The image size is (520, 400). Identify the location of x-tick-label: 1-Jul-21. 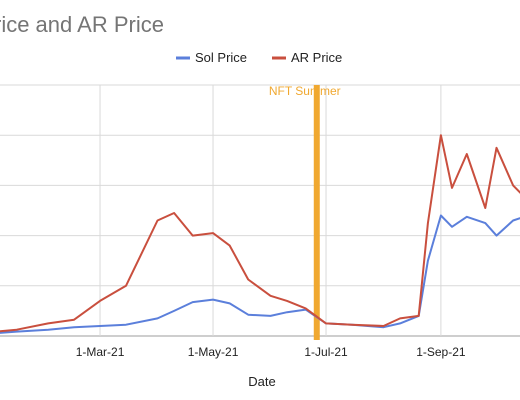
(326, 352).